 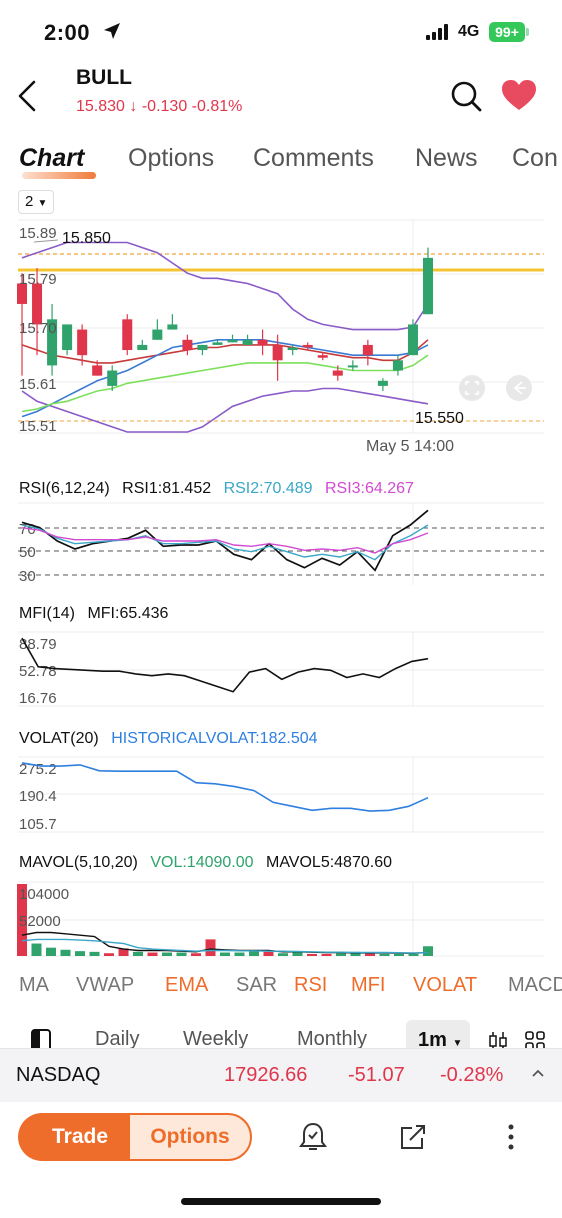 I want to click on indicator-macd: MACD, so click(x=535, y=985).